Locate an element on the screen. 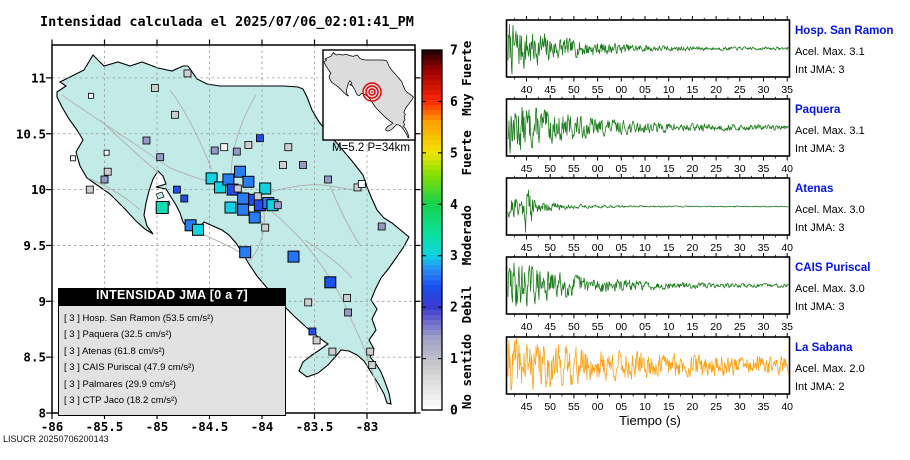  svg-text: 1 is located at coordinates (454, 359).